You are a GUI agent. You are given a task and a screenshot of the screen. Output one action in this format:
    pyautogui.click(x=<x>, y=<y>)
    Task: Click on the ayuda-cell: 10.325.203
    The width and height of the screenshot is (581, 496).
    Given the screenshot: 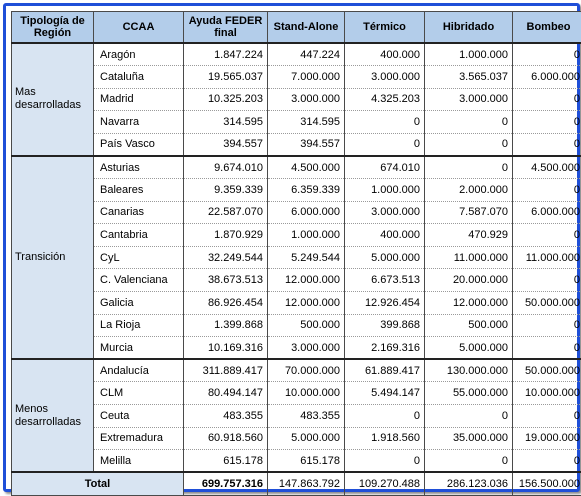 What is the action you would take?
    pyautogui.click(x=226, y=99)
    